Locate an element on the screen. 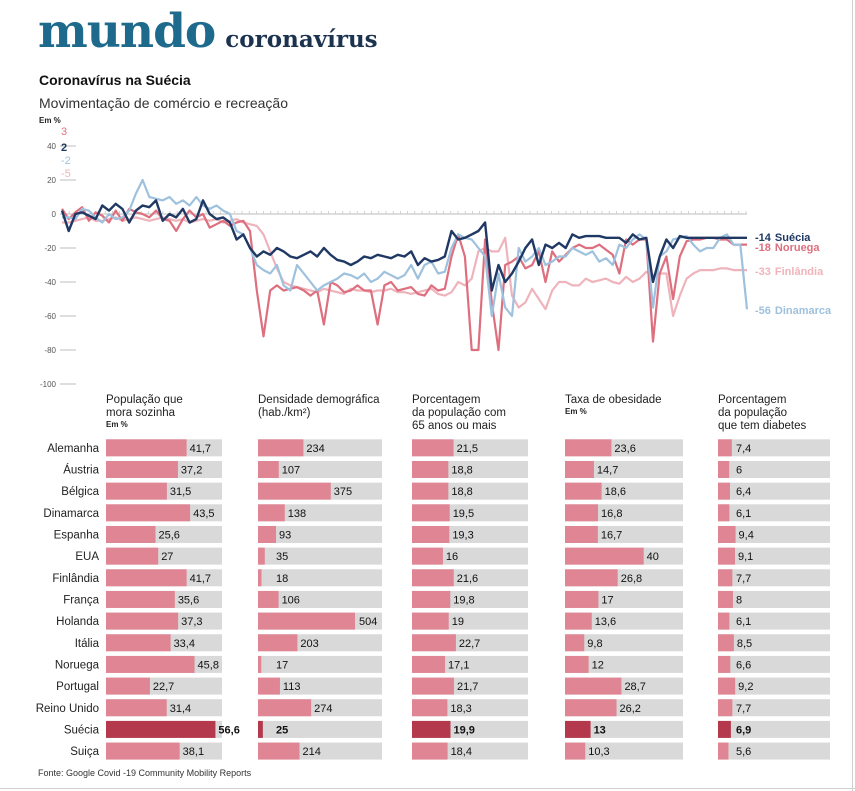 The width and height of the screenshot is (855, 791). bar-value-label: 18,4 is located at coordinates (461, 752).